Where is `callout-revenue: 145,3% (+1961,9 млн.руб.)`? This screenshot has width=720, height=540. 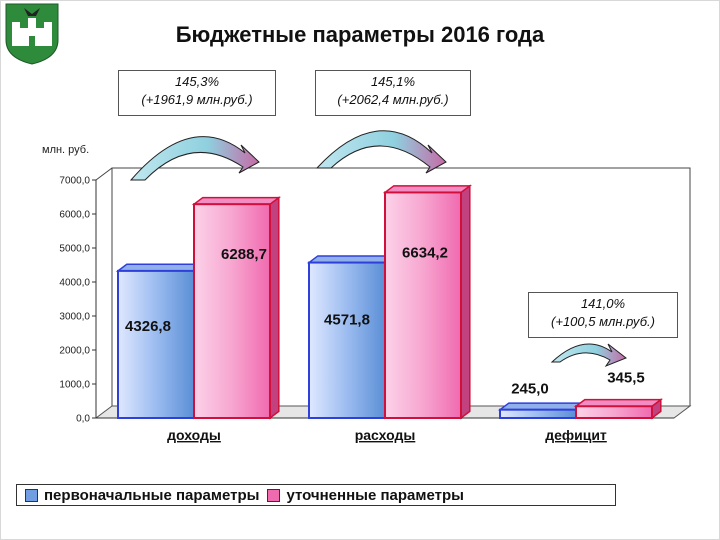 callout-revenue: 145,3% (+1961,9 млн.руб.) is located at coordinates (197, 93).